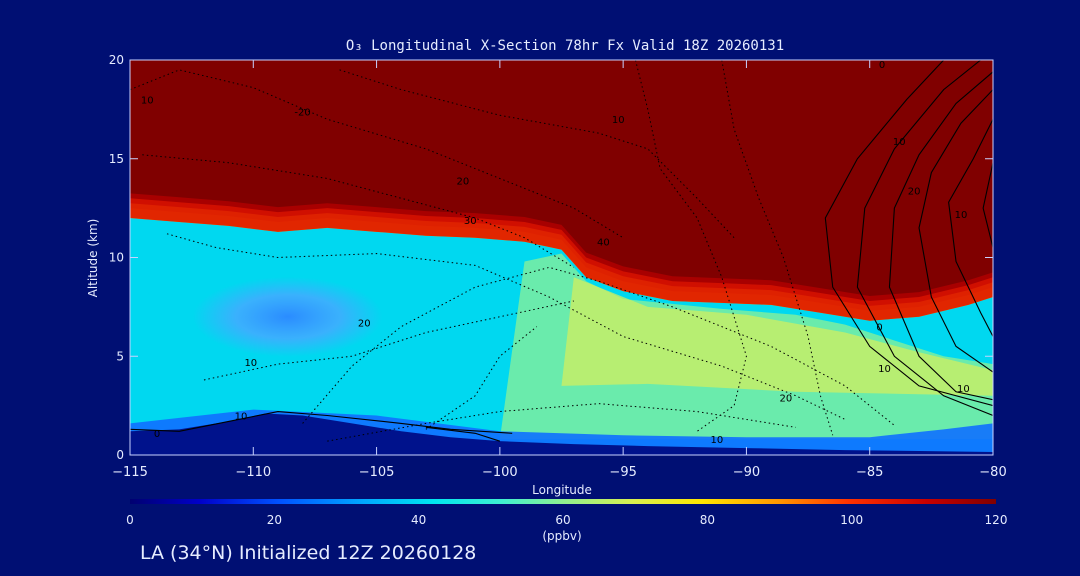 The width and height of the screenshot is (1080, 576). Describe the element at coordinates (562, 490) in the screenshot. I see `x-axis-label: Longitude` at that location.